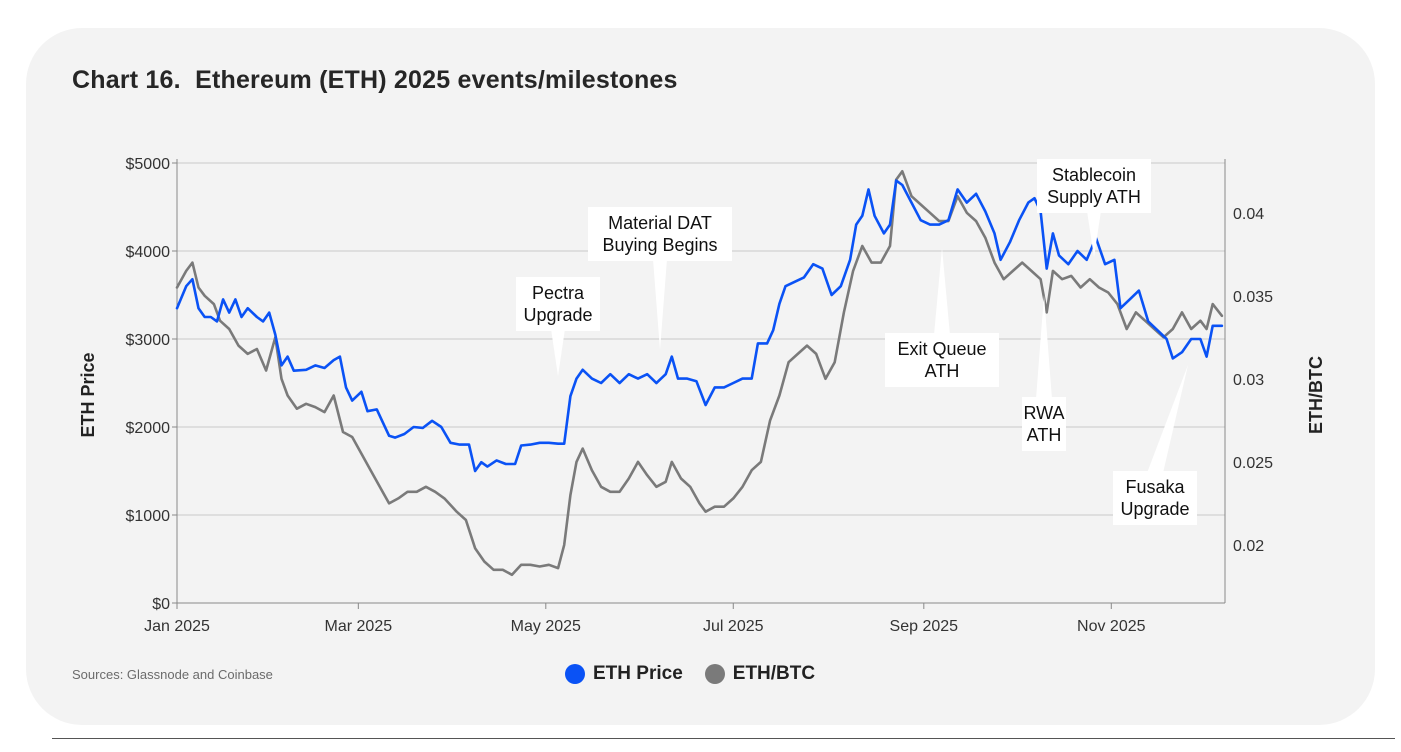 The height and width of the screenshot is (752, 1401). I want to click on legend-label-eth-btc: ETH/BTC, so click(774, 673).